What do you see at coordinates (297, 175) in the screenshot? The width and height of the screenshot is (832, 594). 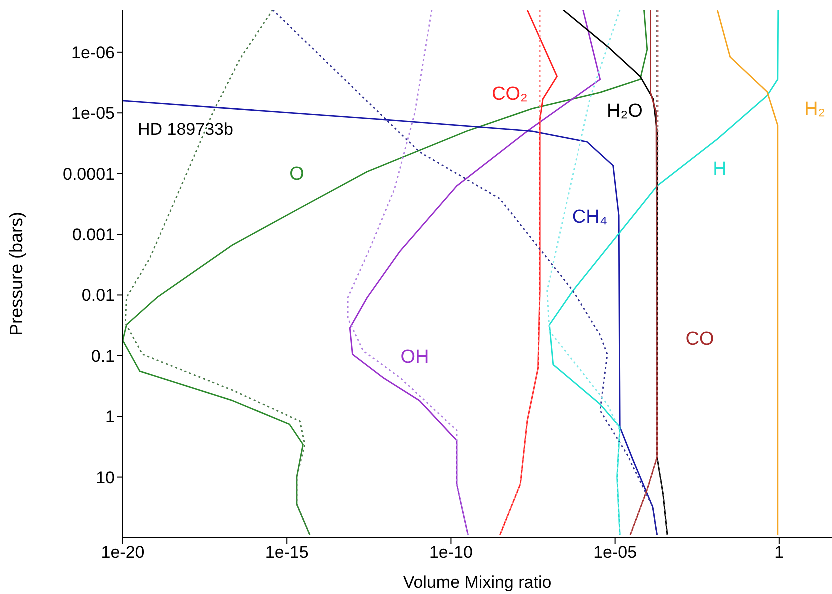 I see `series-label: O` at bounding box center [297, 175].